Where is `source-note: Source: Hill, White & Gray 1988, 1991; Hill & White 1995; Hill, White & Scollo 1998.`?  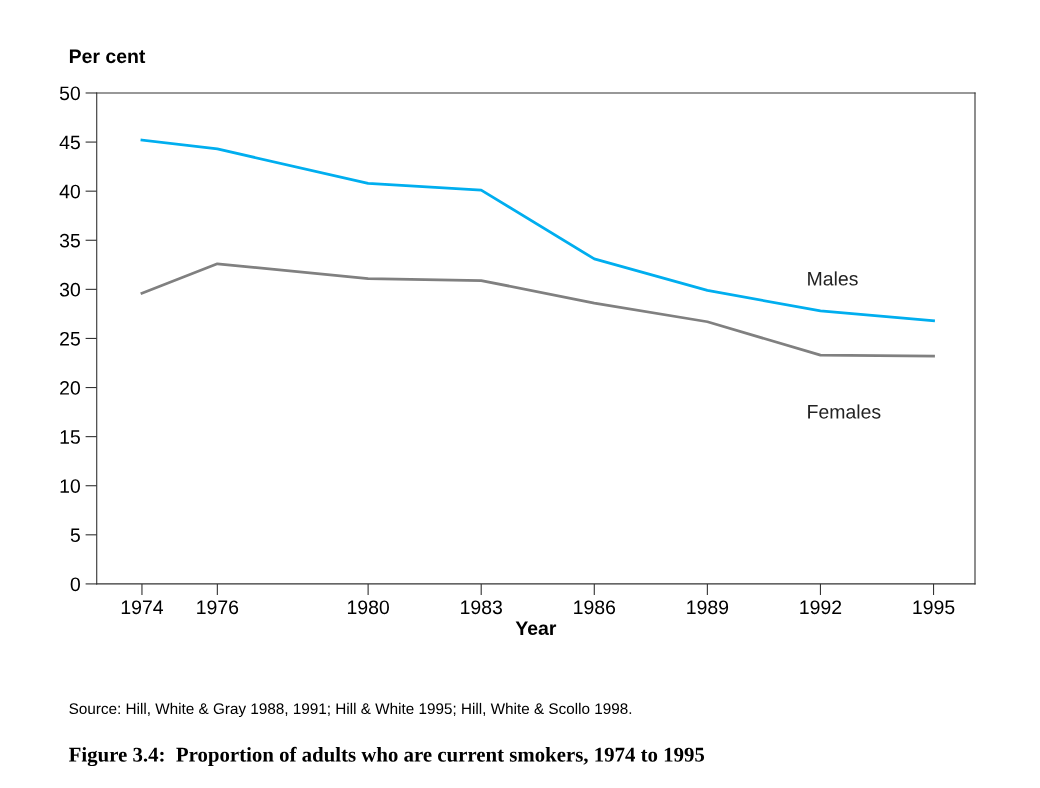
source-note: Source: Hill, White & Gray 1988, 1991; Hill & White 1995; Hill, White & Scollo 1998. is located at coordinates (350, 710).